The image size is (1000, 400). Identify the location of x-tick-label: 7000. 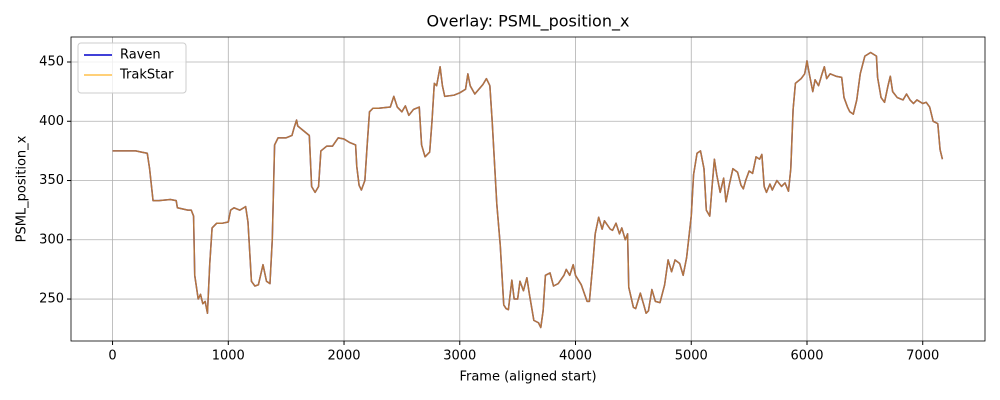
(922, 356).